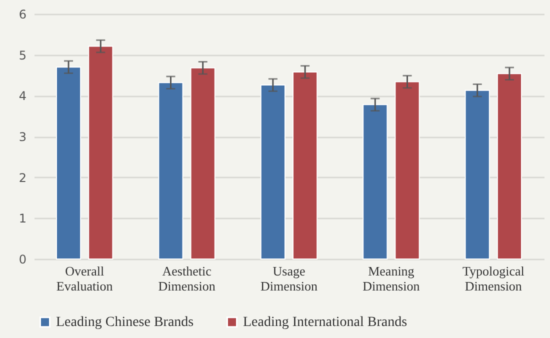 This screenshot has height=338, width=550. Describe the element at coordinates (289, 279) in the screenshot. I see `x-tick-label: Usage Dimension` at that location.